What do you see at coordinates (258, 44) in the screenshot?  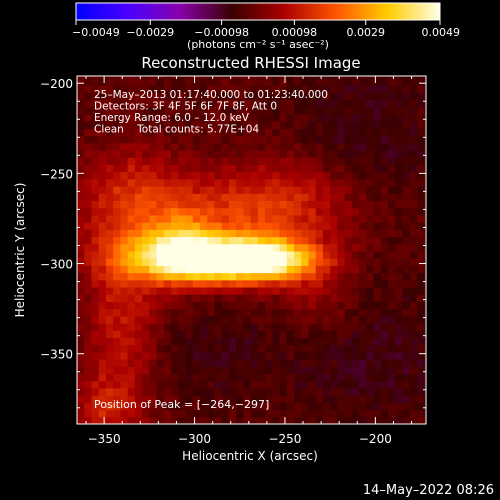 I see `colorbar-unit-label: (photons cm⁻² s⁻¹ asec⁻²)` at bounding box center [258, 44].